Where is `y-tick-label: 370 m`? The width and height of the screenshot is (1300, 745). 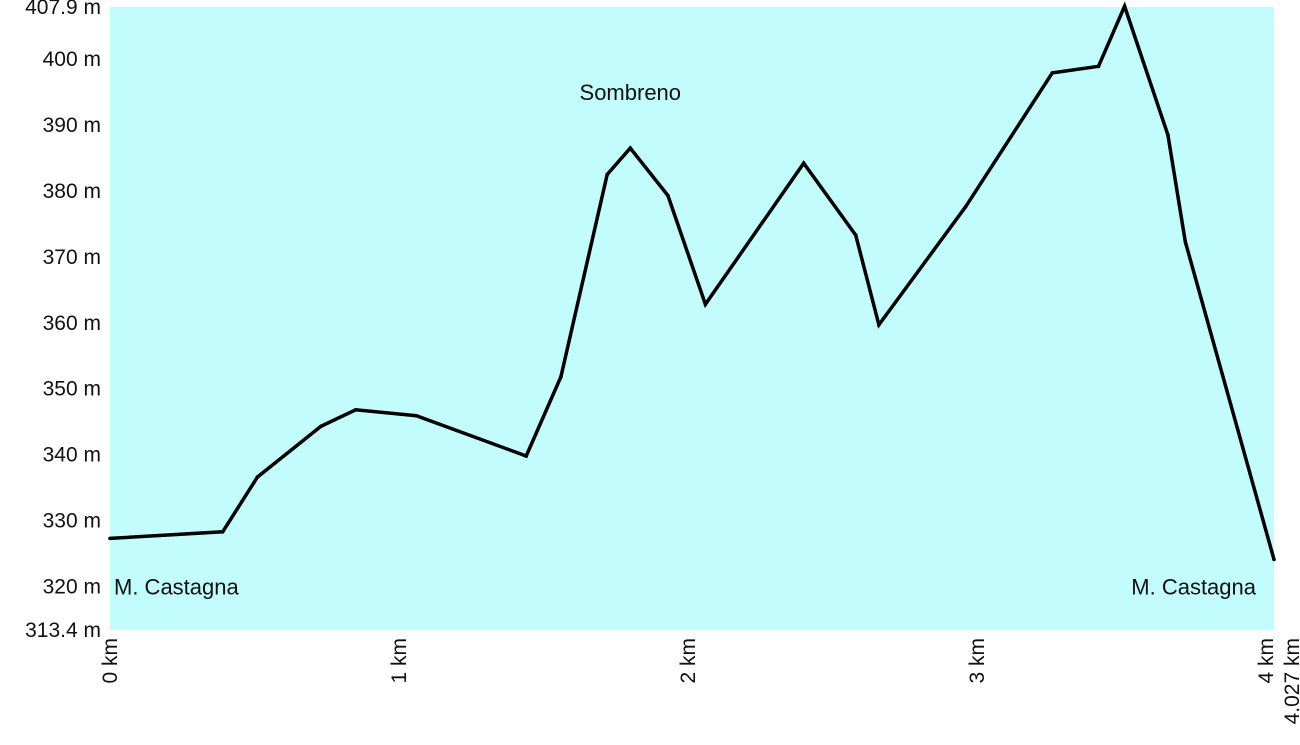 y-tick-label: 370 m is located at coordinates (72, 257).